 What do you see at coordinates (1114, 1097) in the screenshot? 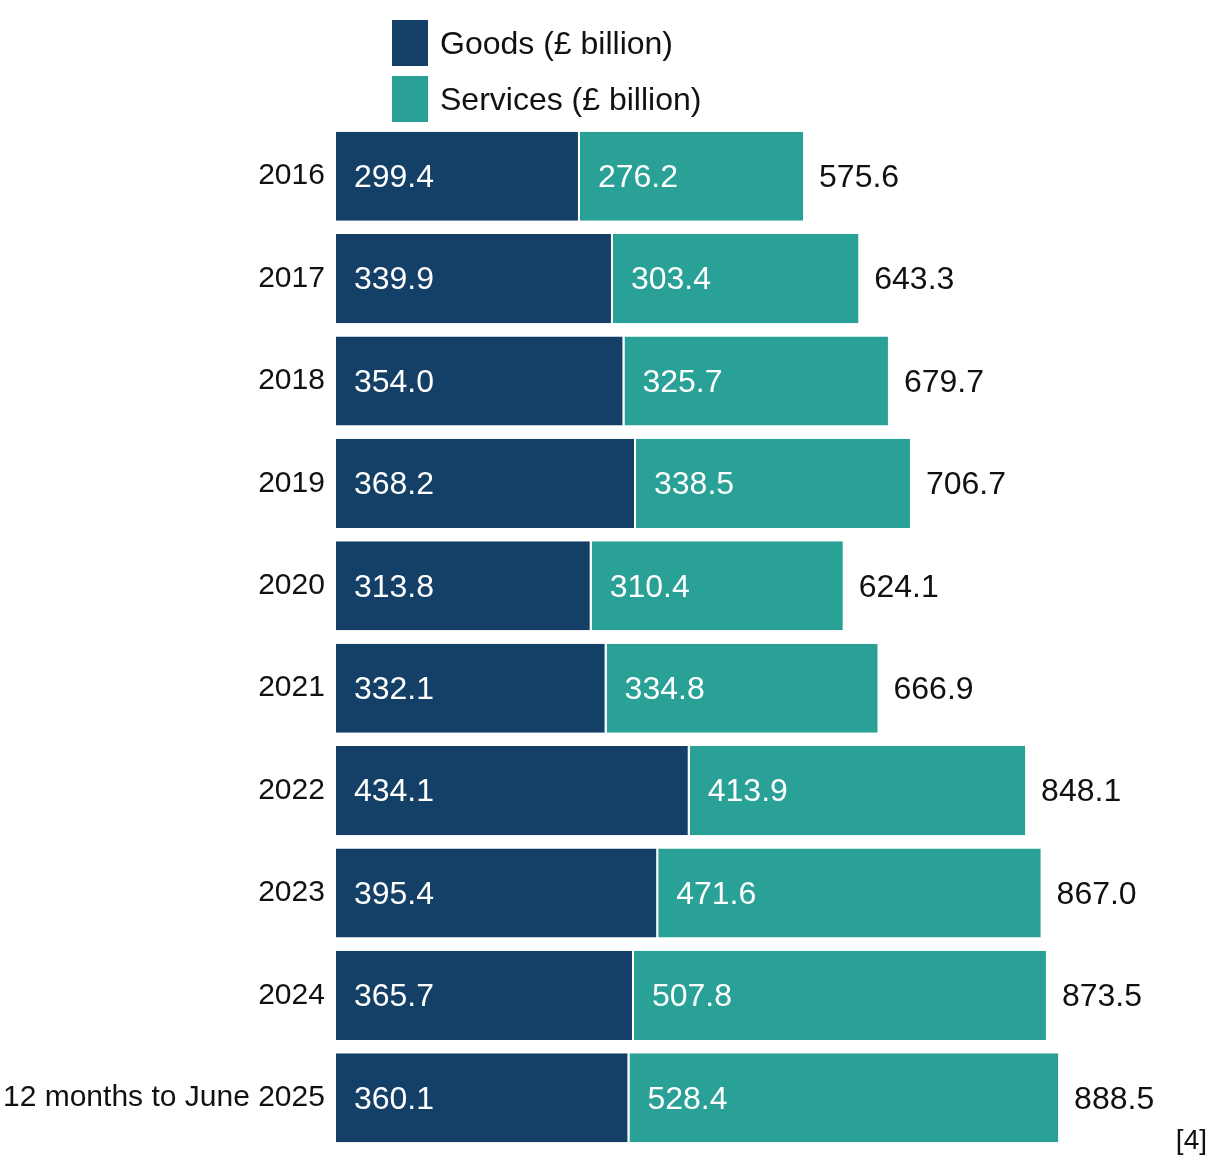
I see `total-label: 888.5` at bounding box center [1114, 1097].